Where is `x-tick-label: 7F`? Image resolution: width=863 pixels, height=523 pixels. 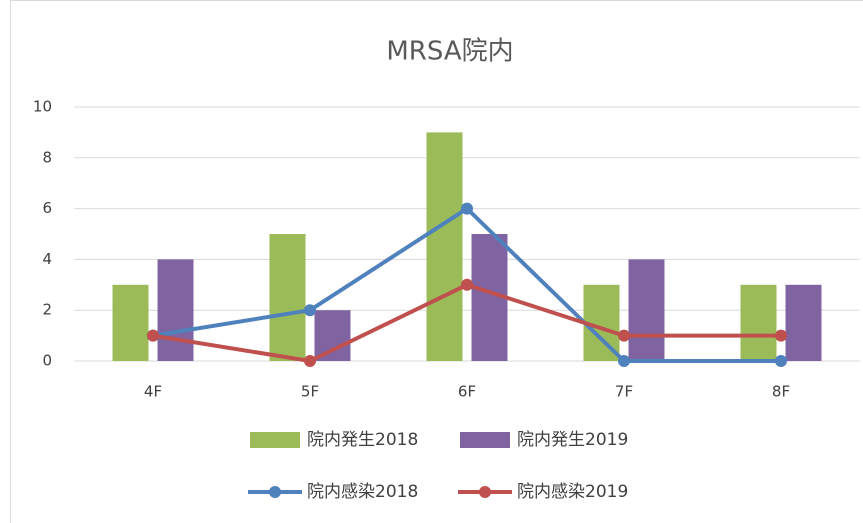
x-tick-label: 7F is located at coordinates (624, 392).